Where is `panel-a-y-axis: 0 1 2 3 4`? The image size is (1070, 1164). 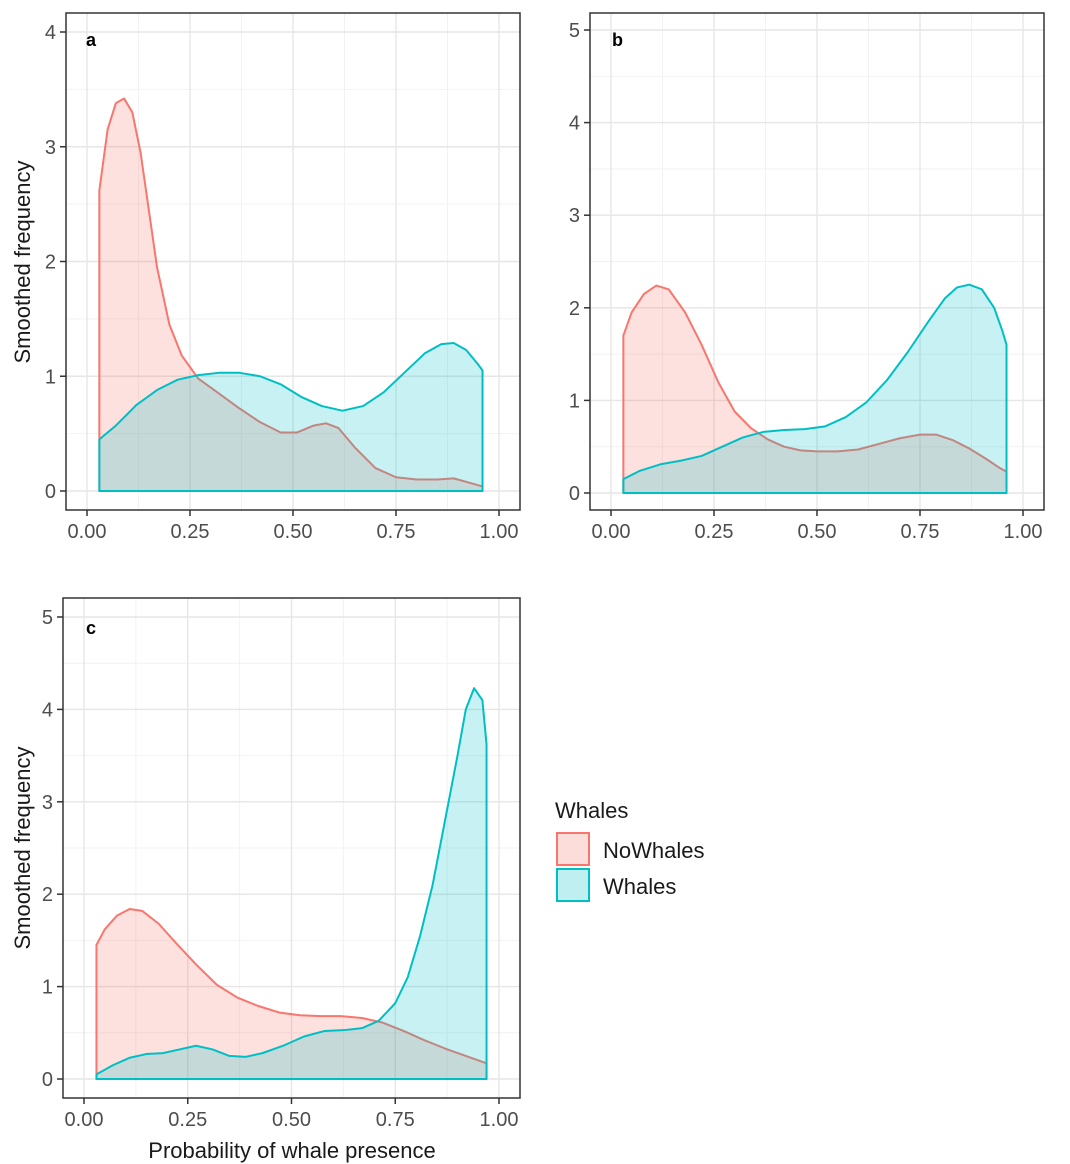
panel-a-y-axis: 0 1 2 3 4 is located at coordinates (55, 262).